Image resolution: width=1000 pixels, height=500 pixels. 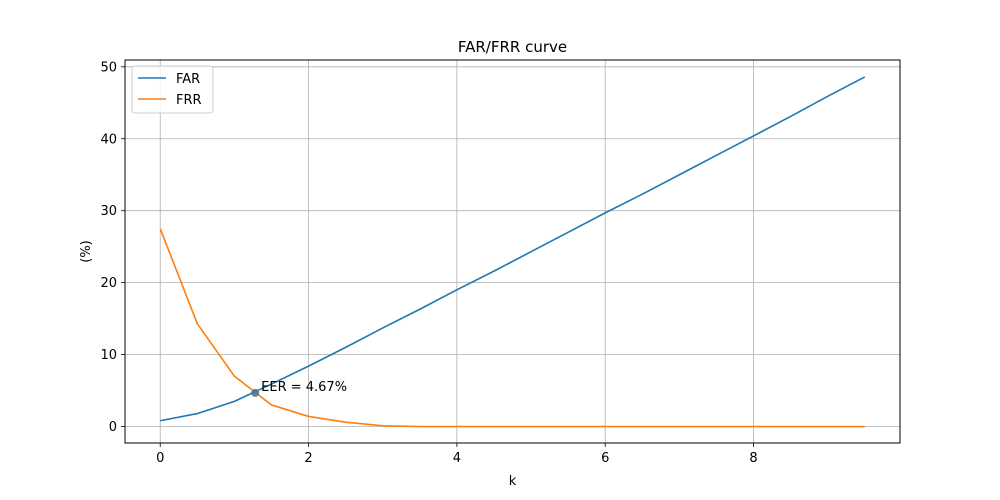 I want to click on legend-label-frr: FRR, so click(x=189, y=100).